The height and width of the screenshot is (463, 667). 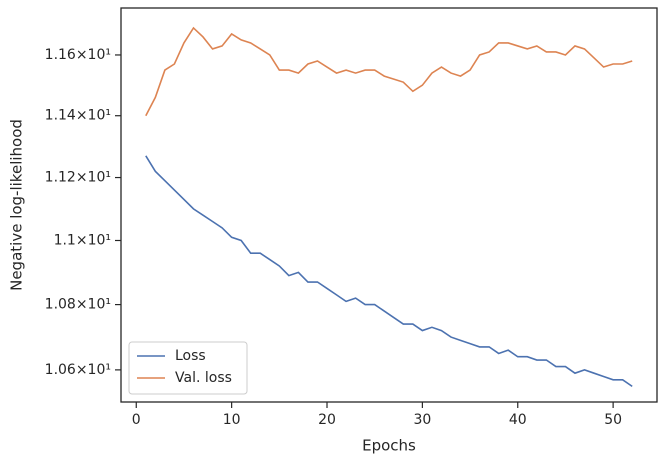 I want to click on y-tick-label: 1.1×10¹, so click(x=82, y=240).